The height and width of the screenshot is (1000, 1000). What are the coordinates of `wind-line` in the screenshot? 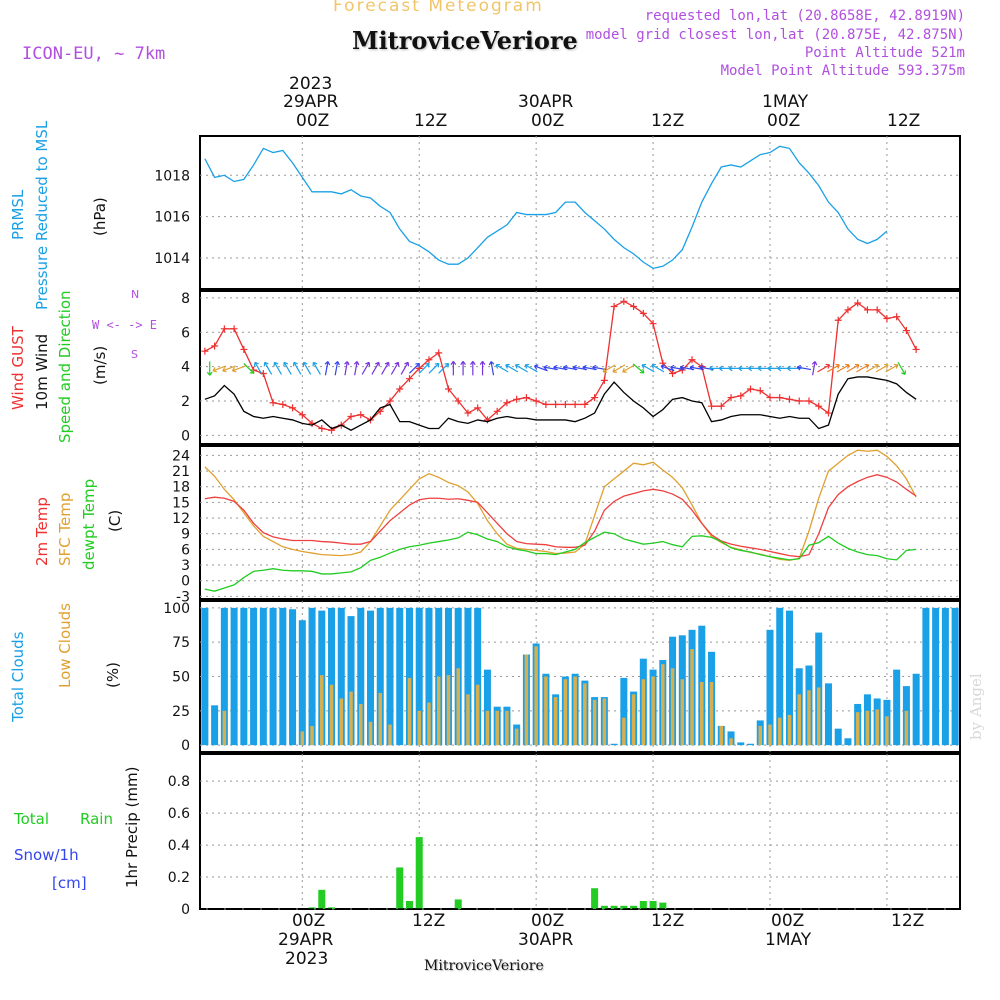 It's located at (560, 403).